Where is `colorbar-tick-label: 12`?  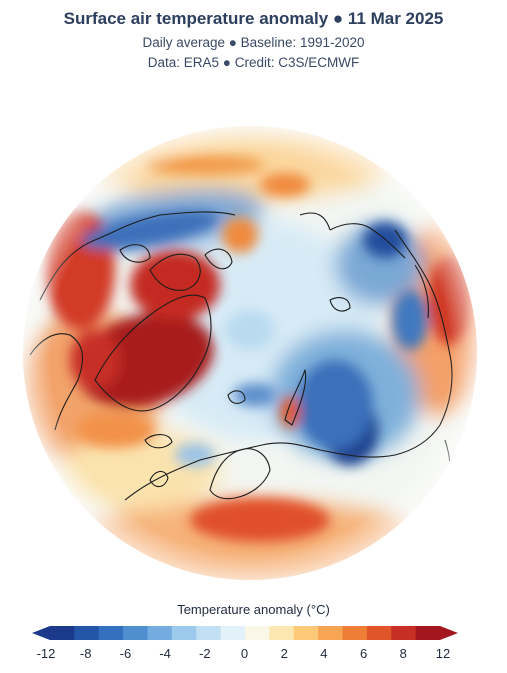
colorbar-tick-label: 12 is located at coordinates (443, 653).